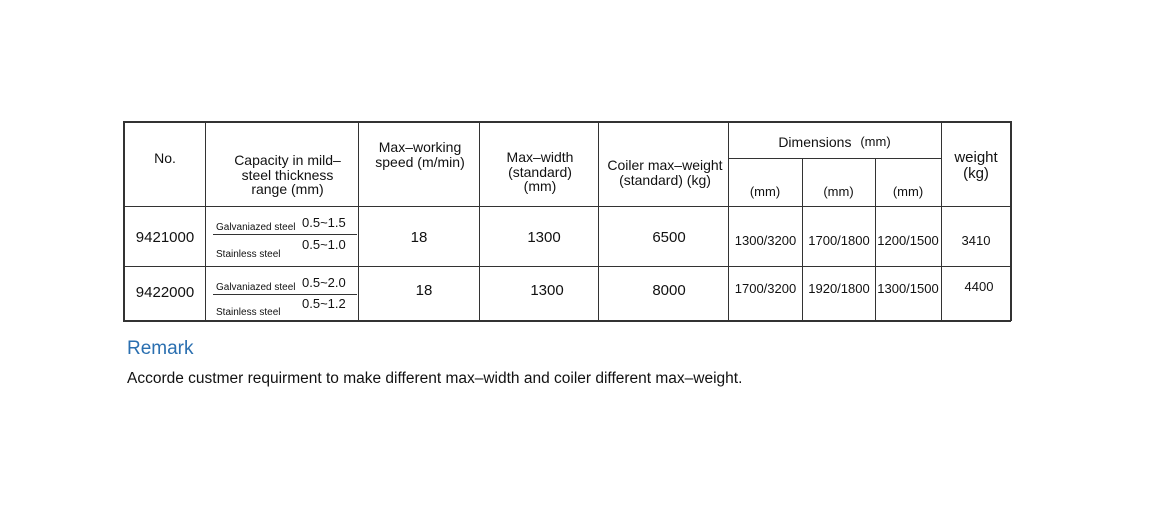 The height and width of the screenshot is (528, 1150). I want to click on dim-sub-3: (mm), so click(908, 192).